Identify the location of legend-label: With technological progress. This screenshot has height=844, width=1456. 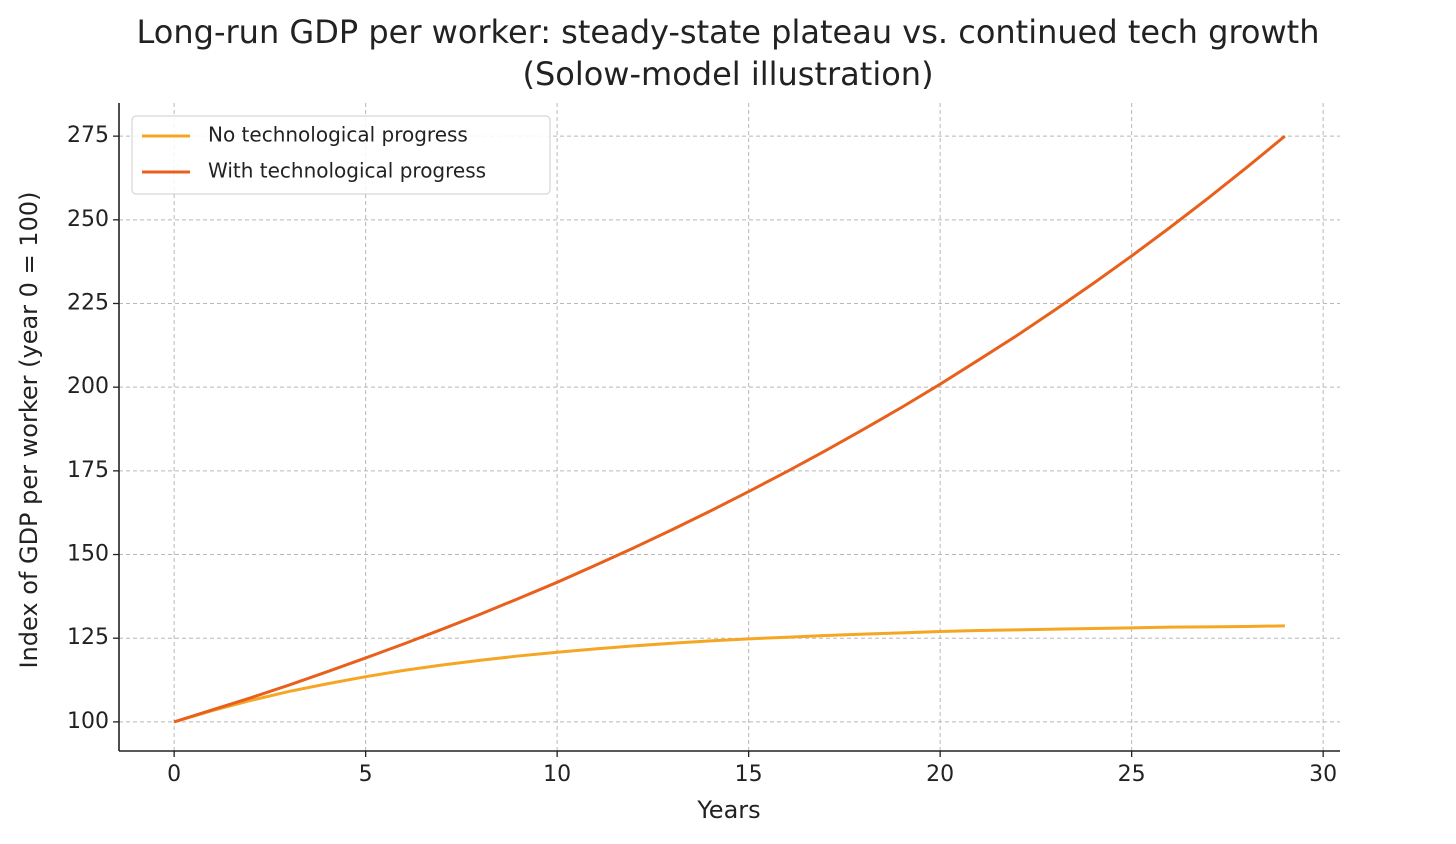
(347, 171).